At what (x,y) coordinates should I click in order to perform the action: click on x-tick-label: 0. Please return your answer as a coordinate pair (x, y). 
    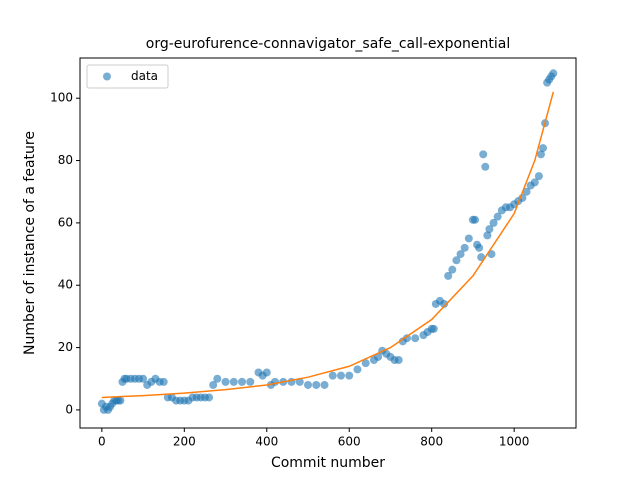
    Looking at the image, I should click on (102, 442).